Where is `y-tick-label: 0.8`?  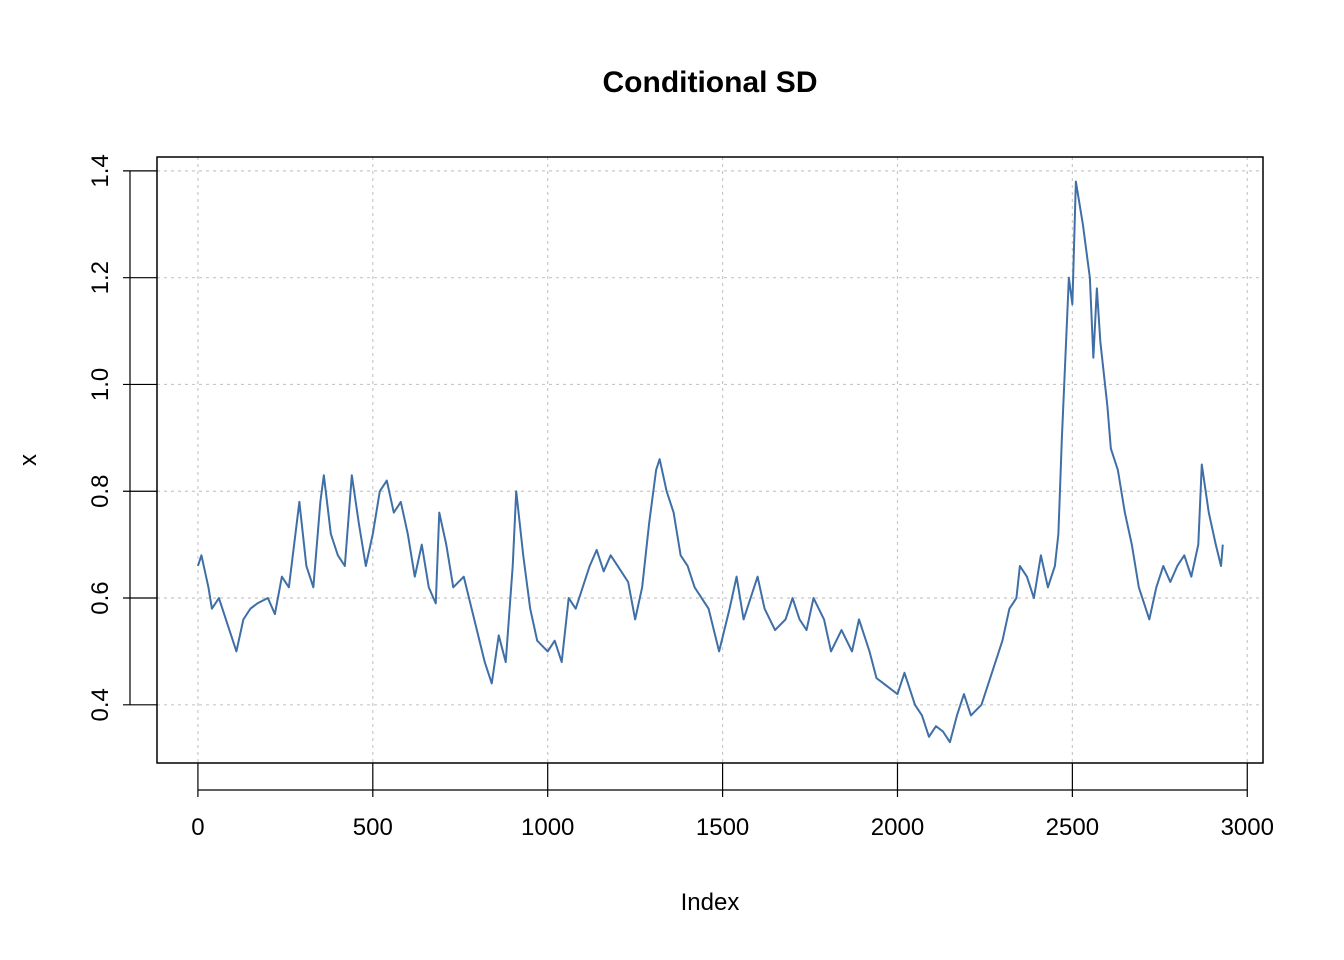
y-tick-label: 0.8 is located at coordinates (100, 491).